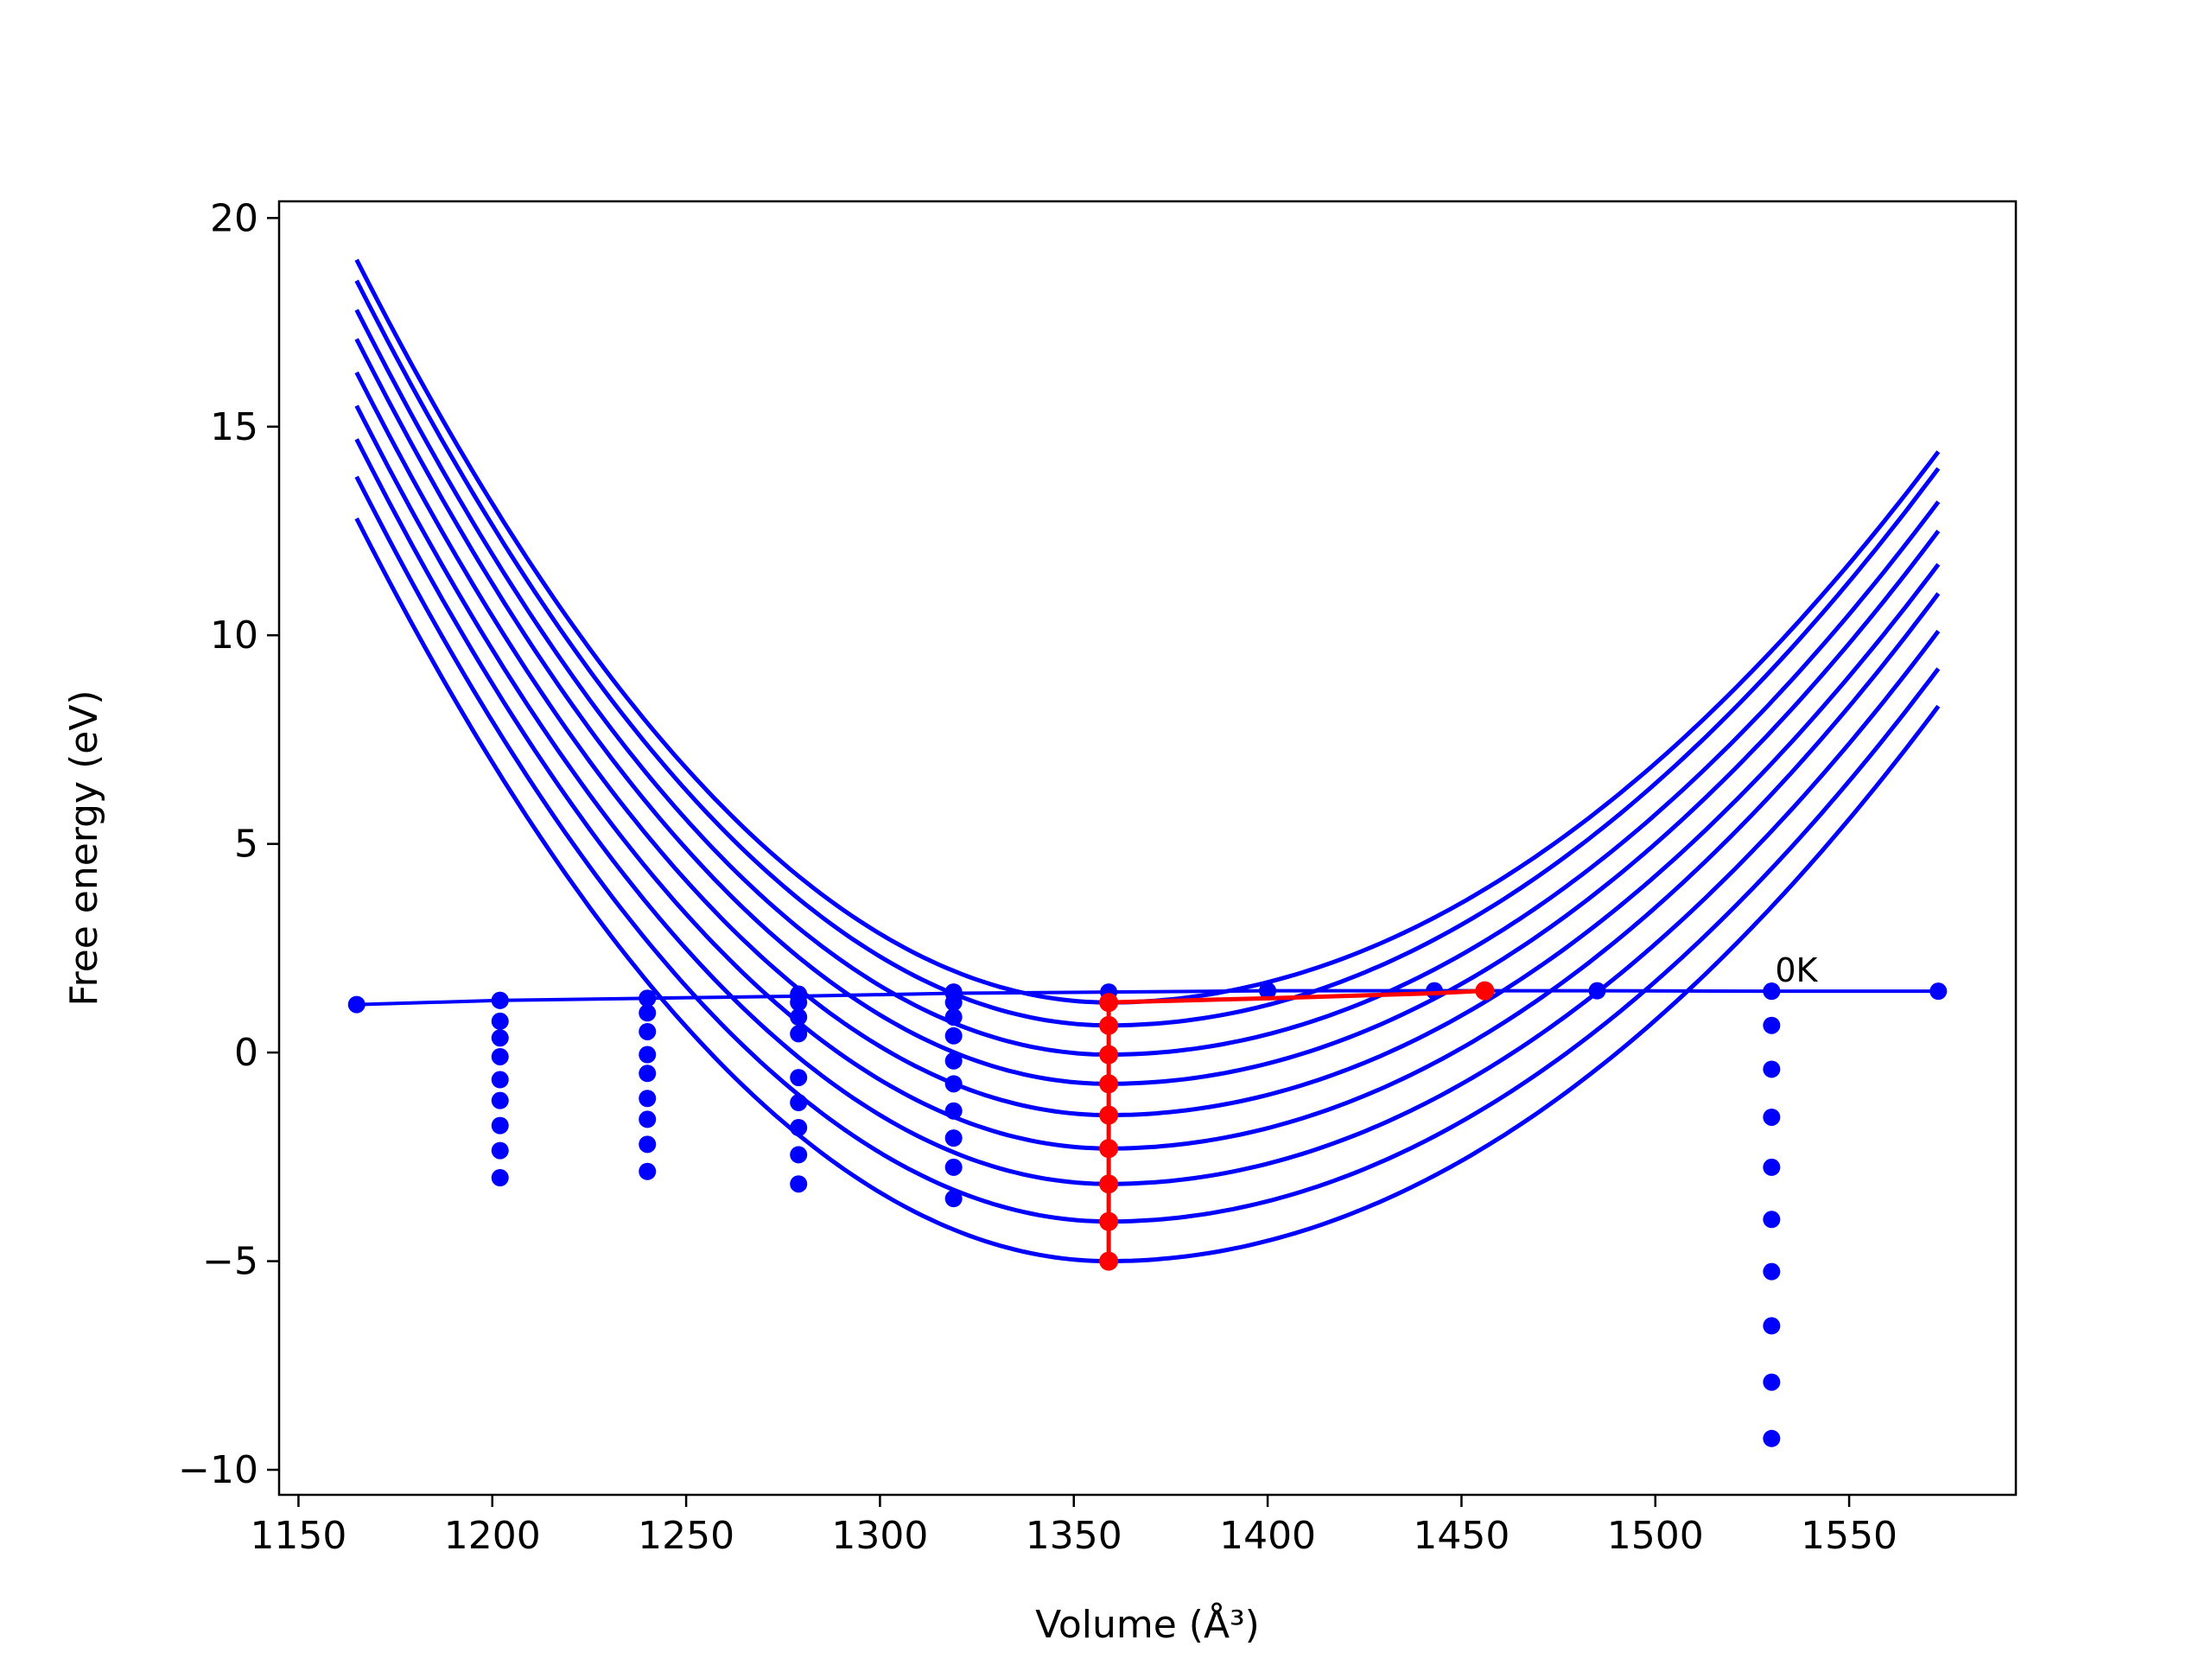  What do you see at coordinates (298, 1536) in the screenshot?
I see `x-tick-label: 1150` at bounding box center [298, 1536].